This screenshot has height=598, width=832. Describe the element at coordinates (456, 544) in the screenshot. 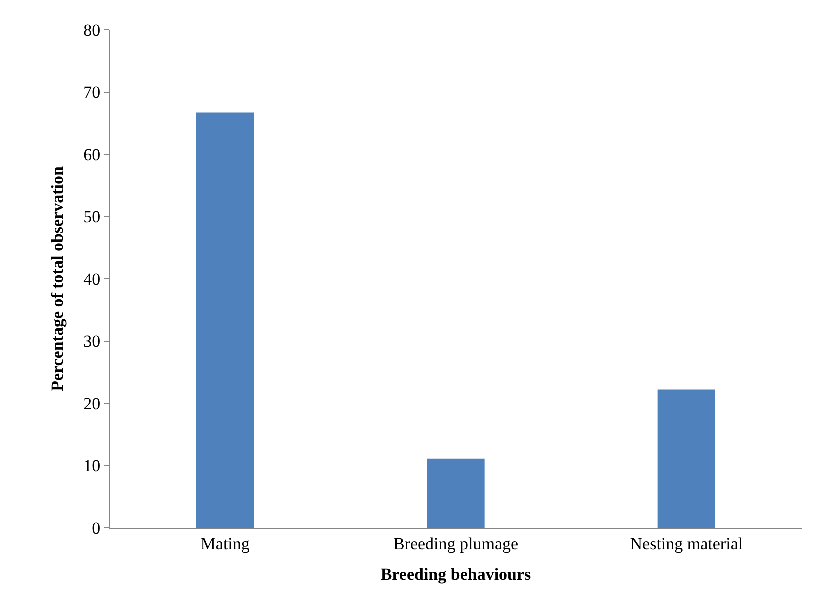

I see `x-tick-label: Breeding plumage` at that location.